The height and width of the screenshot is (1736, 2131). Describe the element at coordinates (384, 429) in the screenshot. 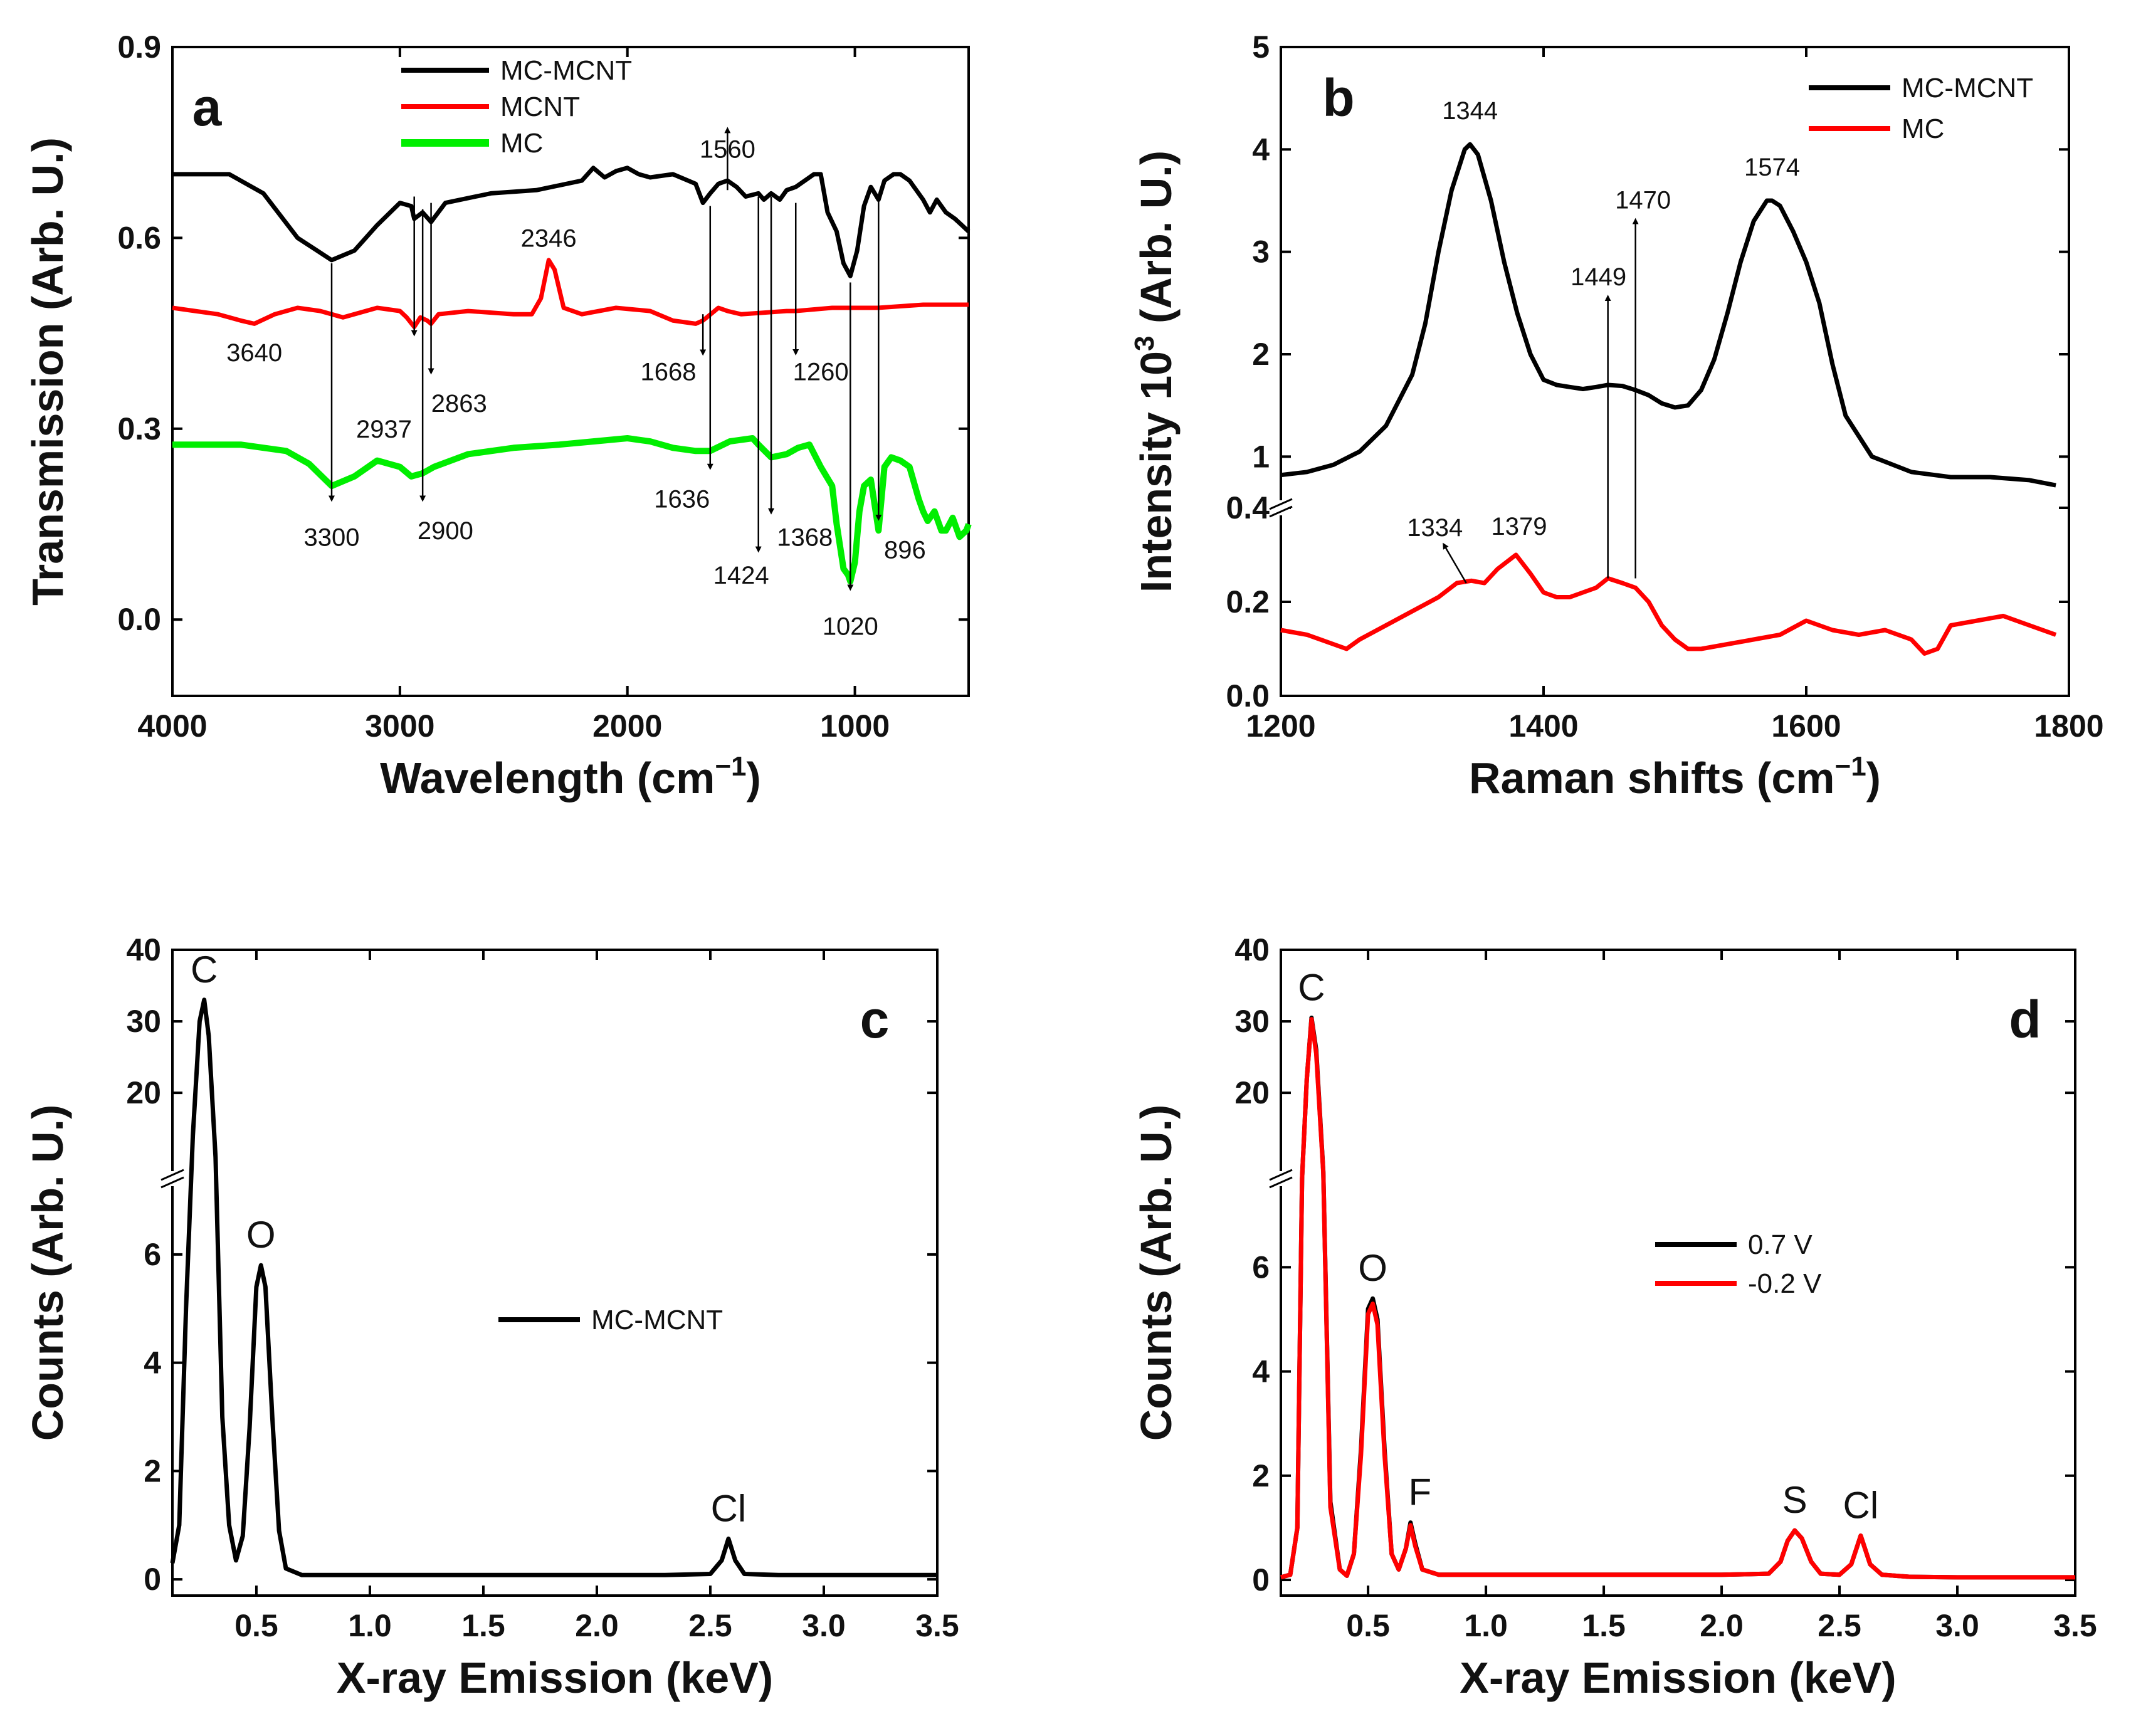

I see `annotation-label: 2937` at that location.